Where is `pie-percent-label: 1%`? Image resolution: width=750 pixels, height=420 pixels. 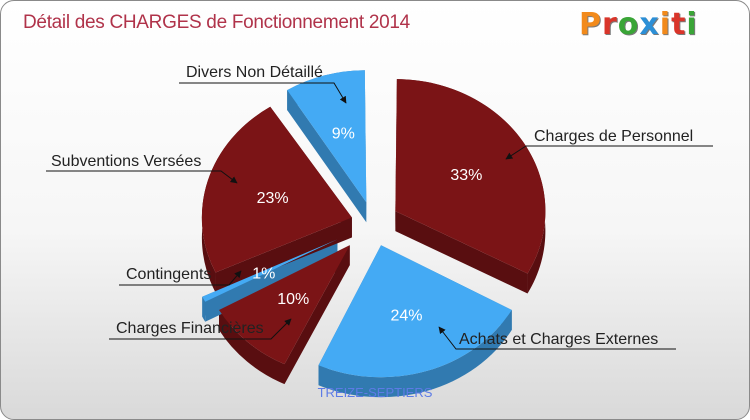
pie-percent-label: 1% is located at coordinates (263, 273).